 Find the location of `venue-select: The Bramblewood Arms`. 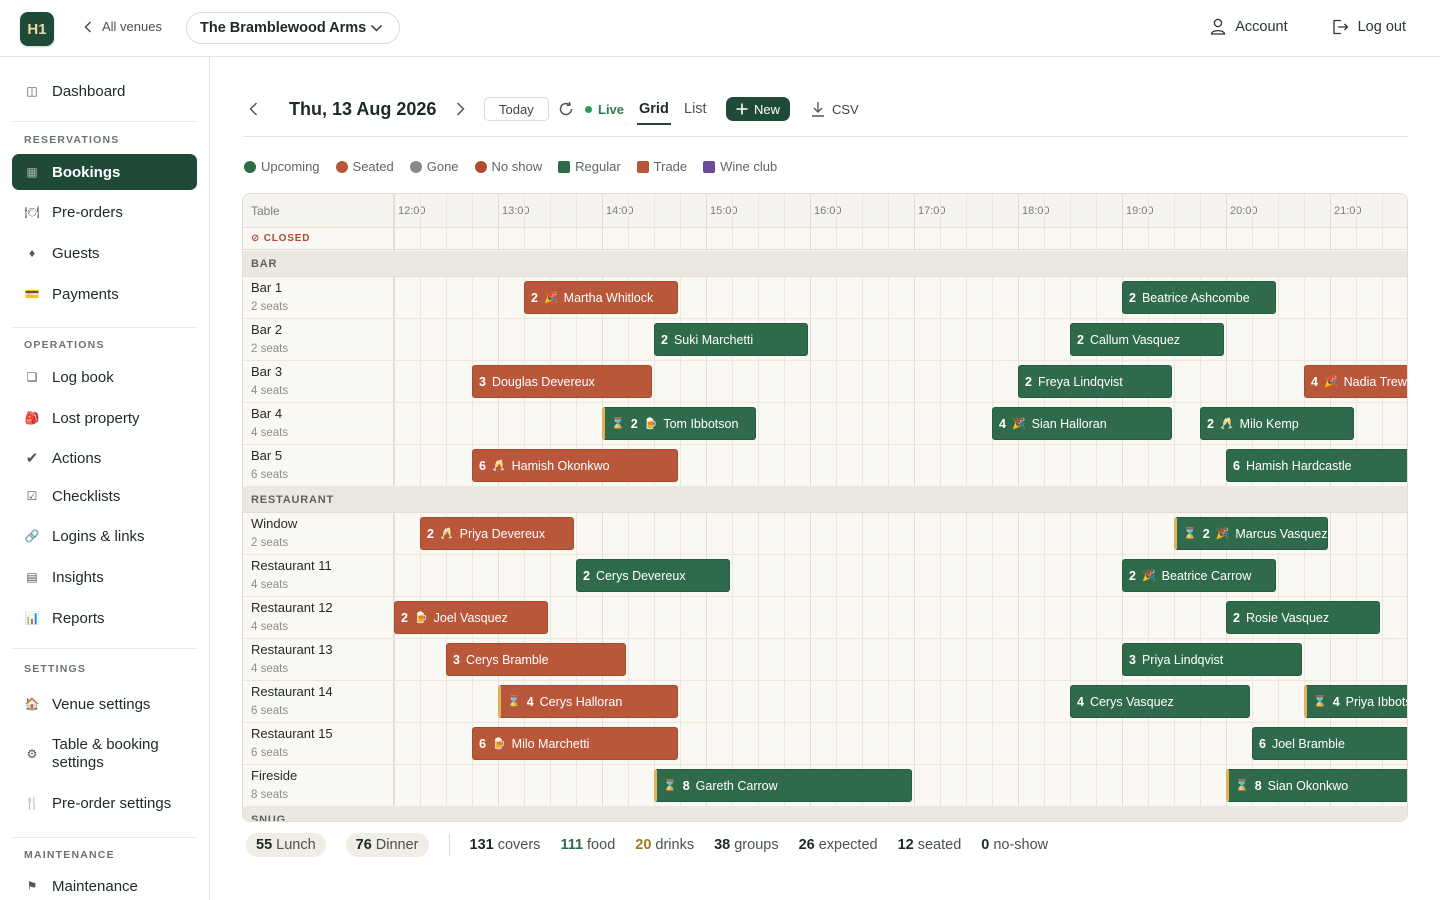

venue-select: The Bramblewood Arms is located at coordinates (293, 28).